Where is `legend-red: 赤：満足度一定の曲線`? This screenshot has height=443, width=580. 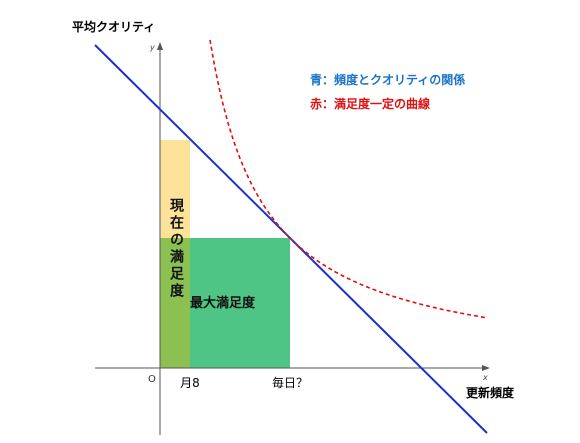 legend-red: 赤：満足度一定の曲線 is located at coordinates (370, 103).